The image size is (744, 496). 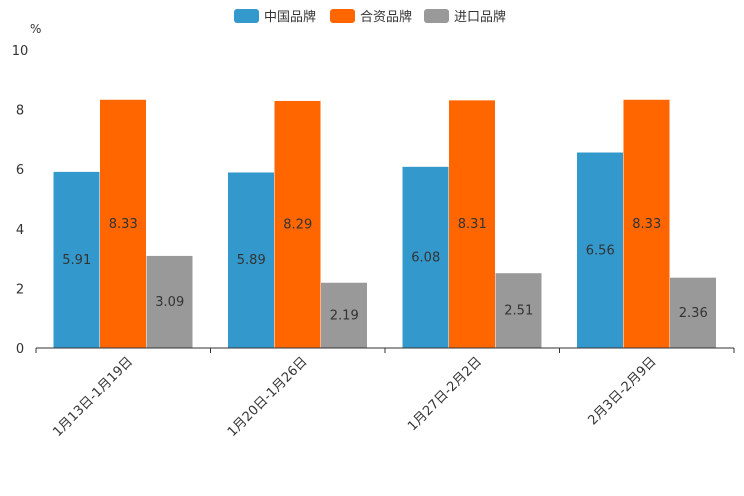 I want to click on x-tick-label-3: 2月3日-2月9日, so click(x=622, y=391).